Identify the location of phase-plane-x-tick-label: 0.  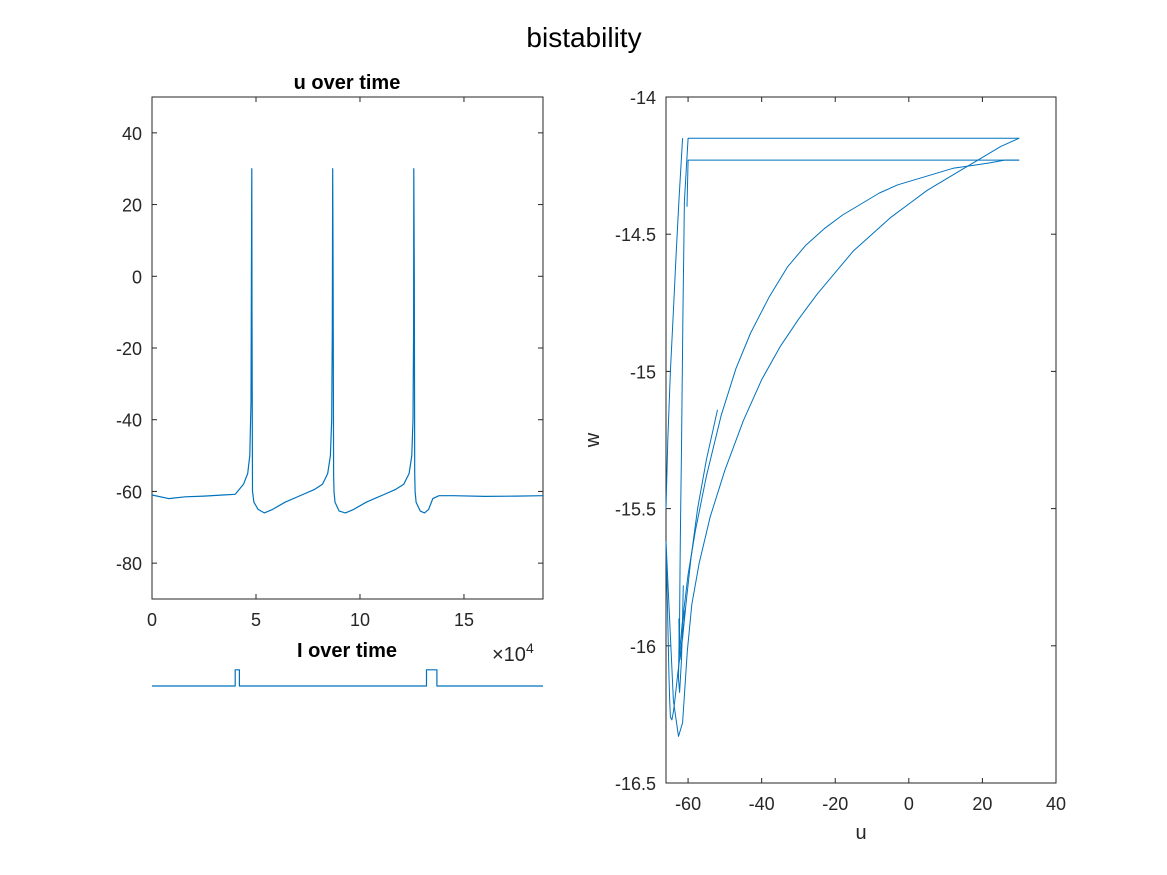
(909, 804).